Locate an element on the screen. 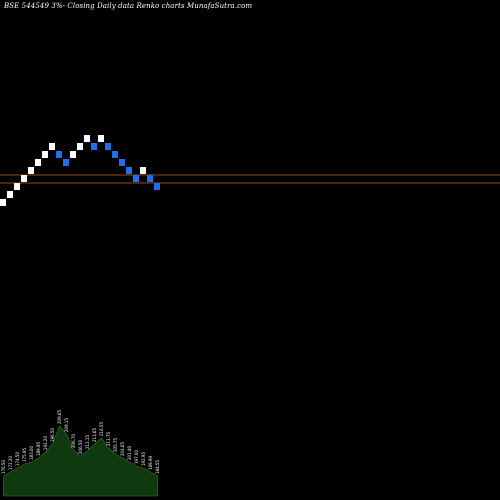 This screenshot has width=500, height=500. volume-label-8: 209.65 is located at coordinates (59, 417).